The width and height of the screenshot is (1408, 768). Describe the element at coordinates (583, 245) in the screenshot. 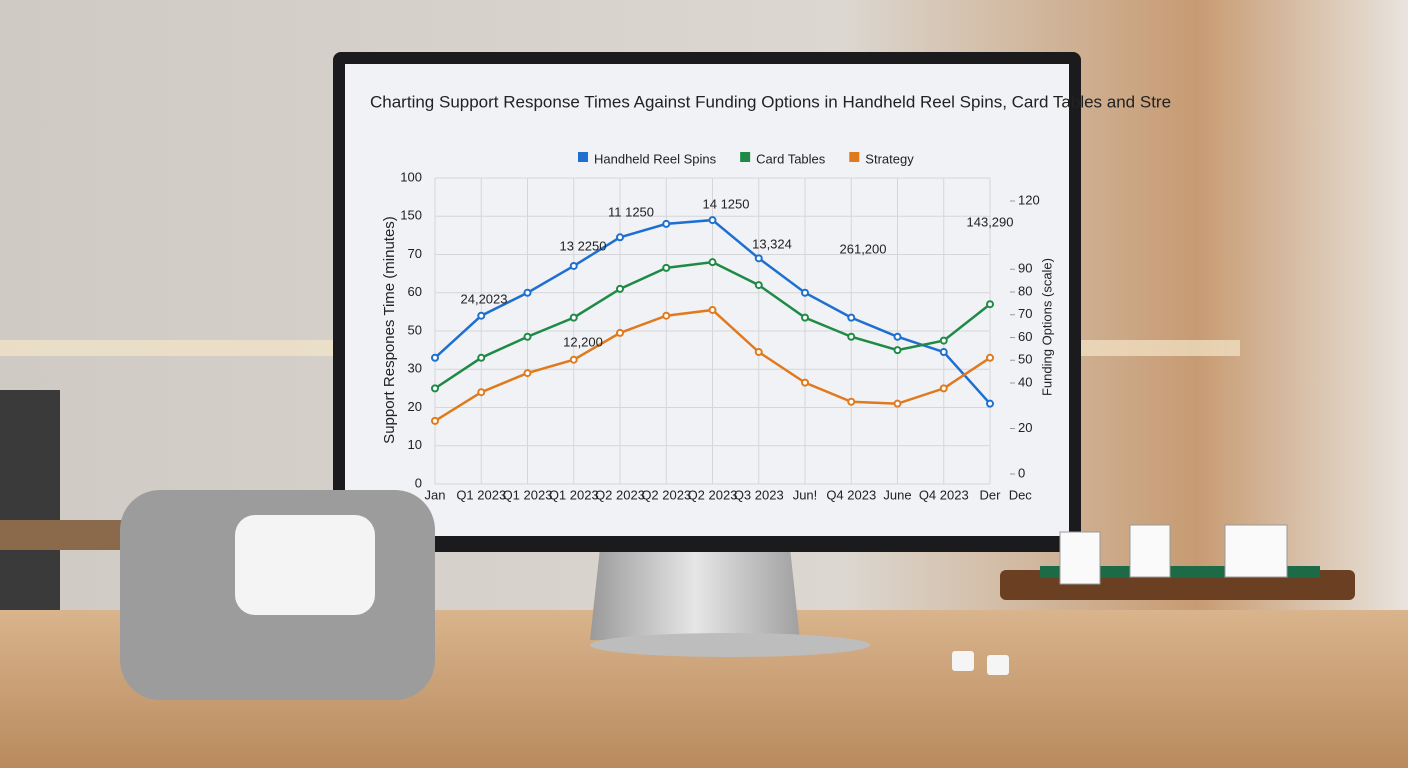

I see `annotation: 13 2250` at that location.